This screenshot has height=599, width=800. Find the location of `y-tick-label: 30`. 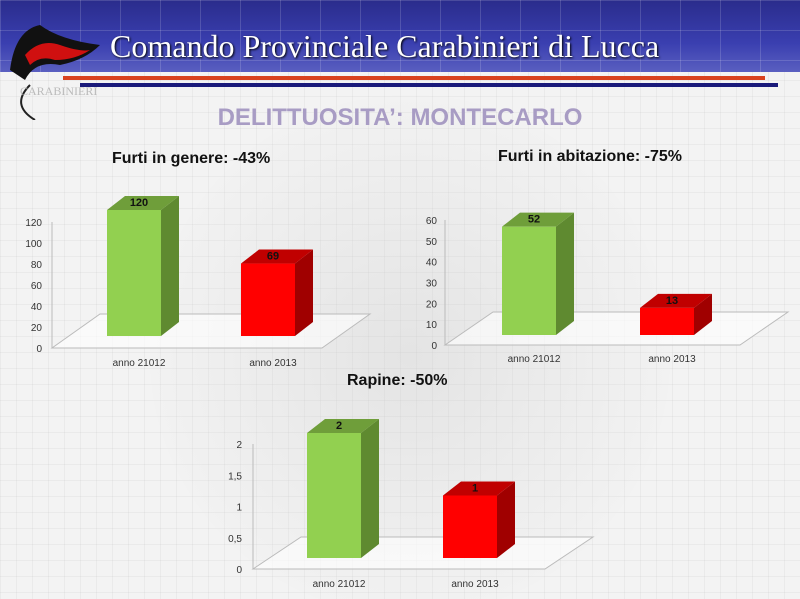

y-tick-label: 30 is located at coordinates (432, 284).